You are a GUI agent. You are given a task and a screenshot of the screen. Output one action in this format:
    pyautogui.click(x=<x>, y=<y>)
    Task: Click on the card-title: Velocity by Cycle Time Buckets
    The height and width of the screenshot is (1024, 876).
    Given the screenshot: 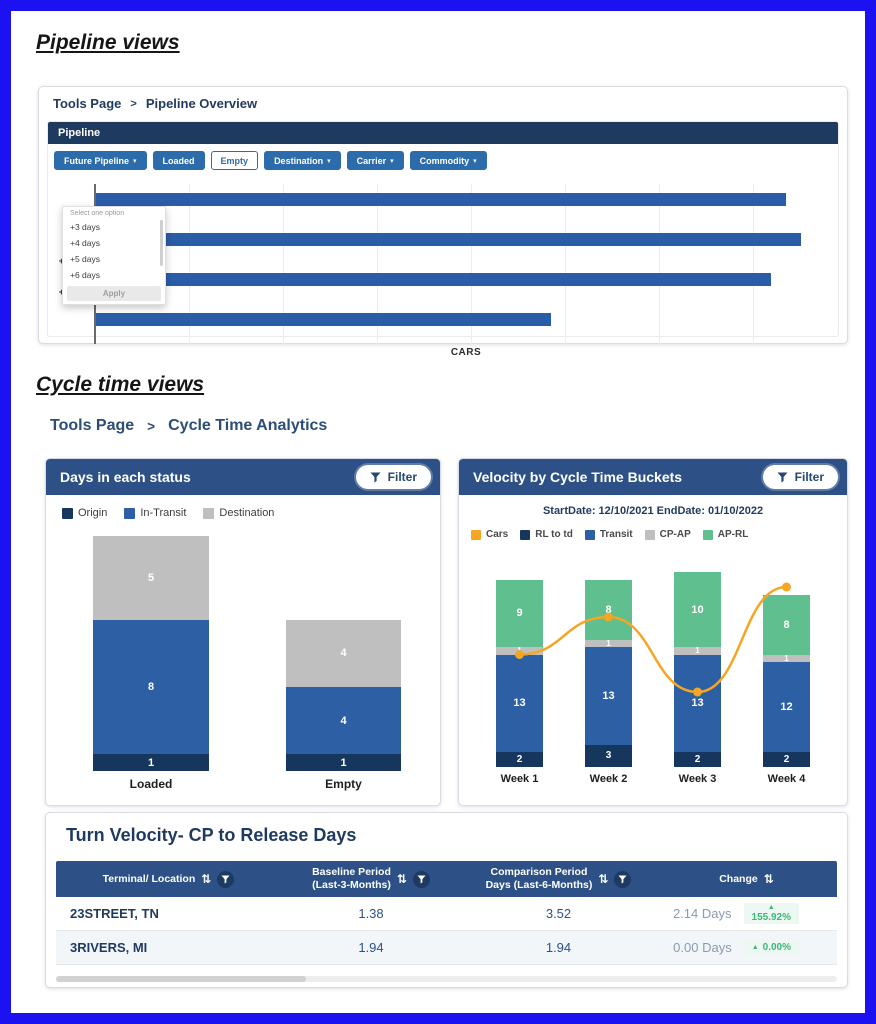 What is the action you would take?
    pyautogui.click(x=578, y=477)
    